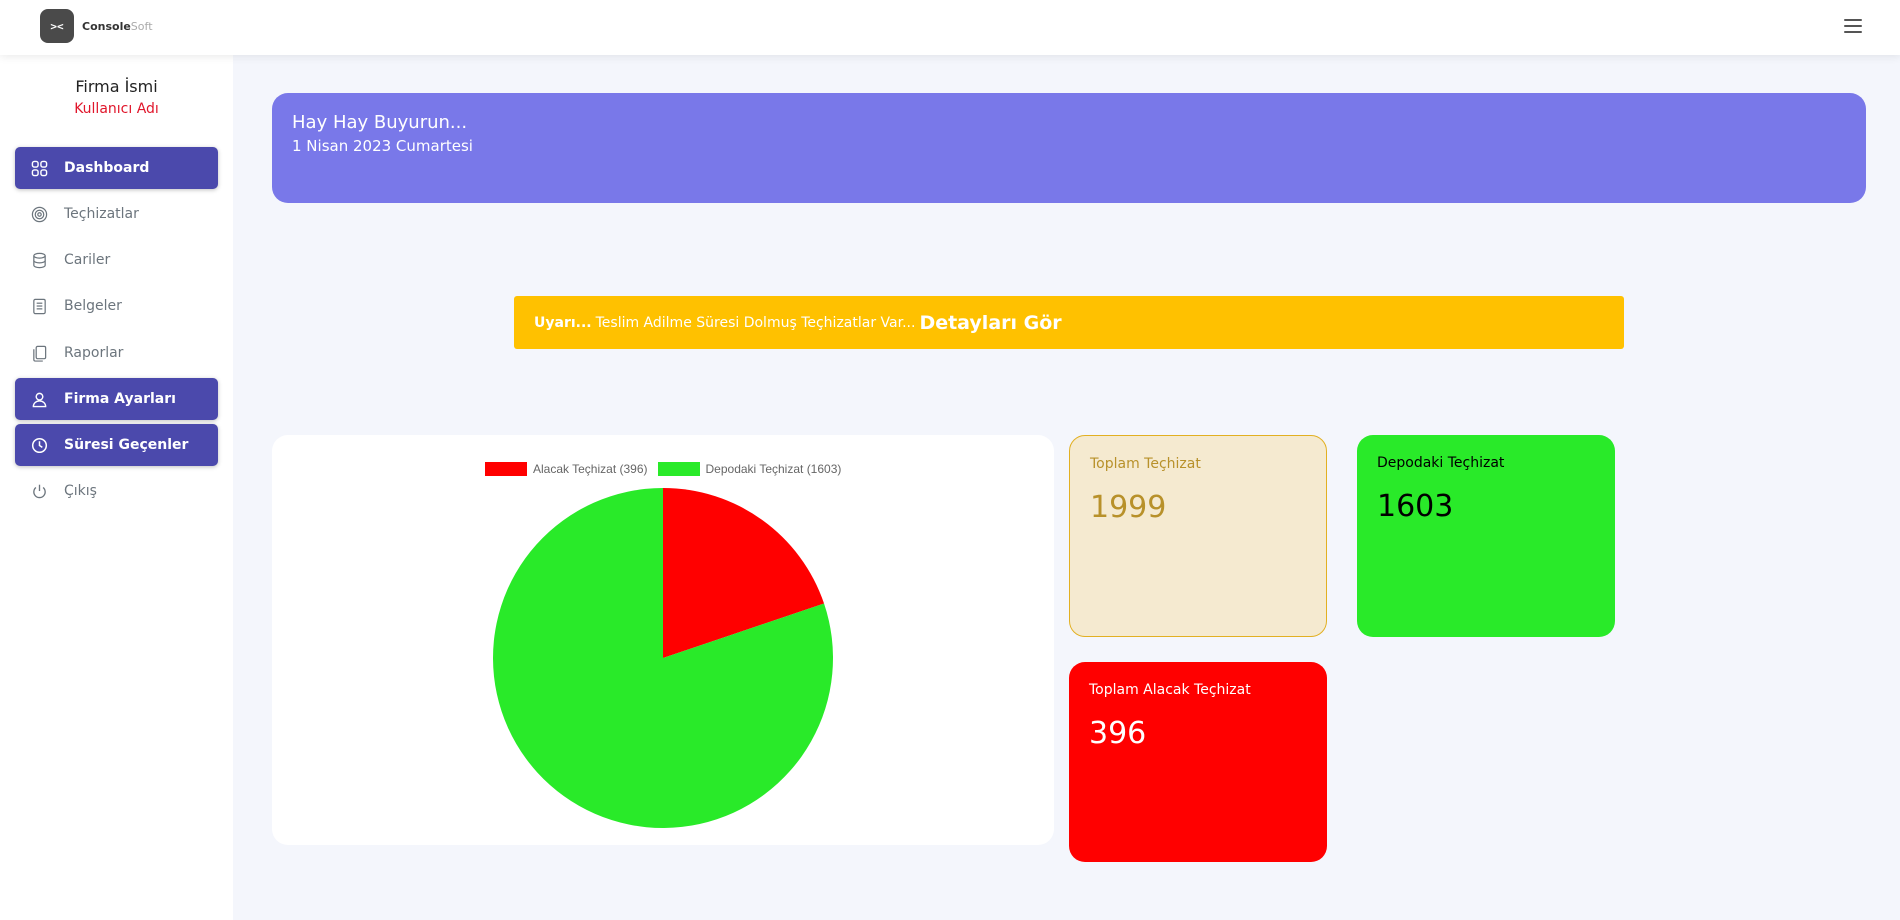 This screenshot has height=920, width=1900. I want to click on sidebar-item-firma-ayarlari: Firma Ayarları, so click(116, 399).